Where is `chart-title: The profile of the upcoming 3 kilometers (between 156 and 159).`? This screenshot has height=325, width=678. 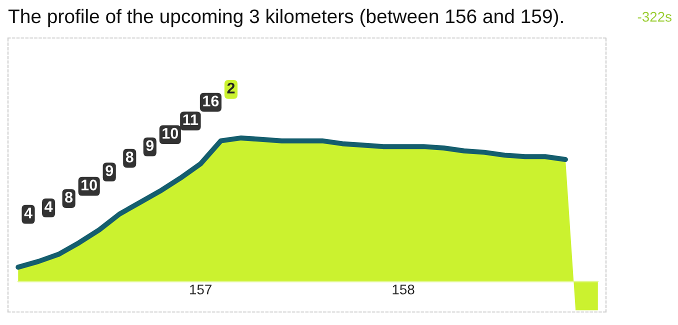
chart-title: The profile of the upcoming 3 kilometers (between 156 and 159). is located at coordinates (285, 18).